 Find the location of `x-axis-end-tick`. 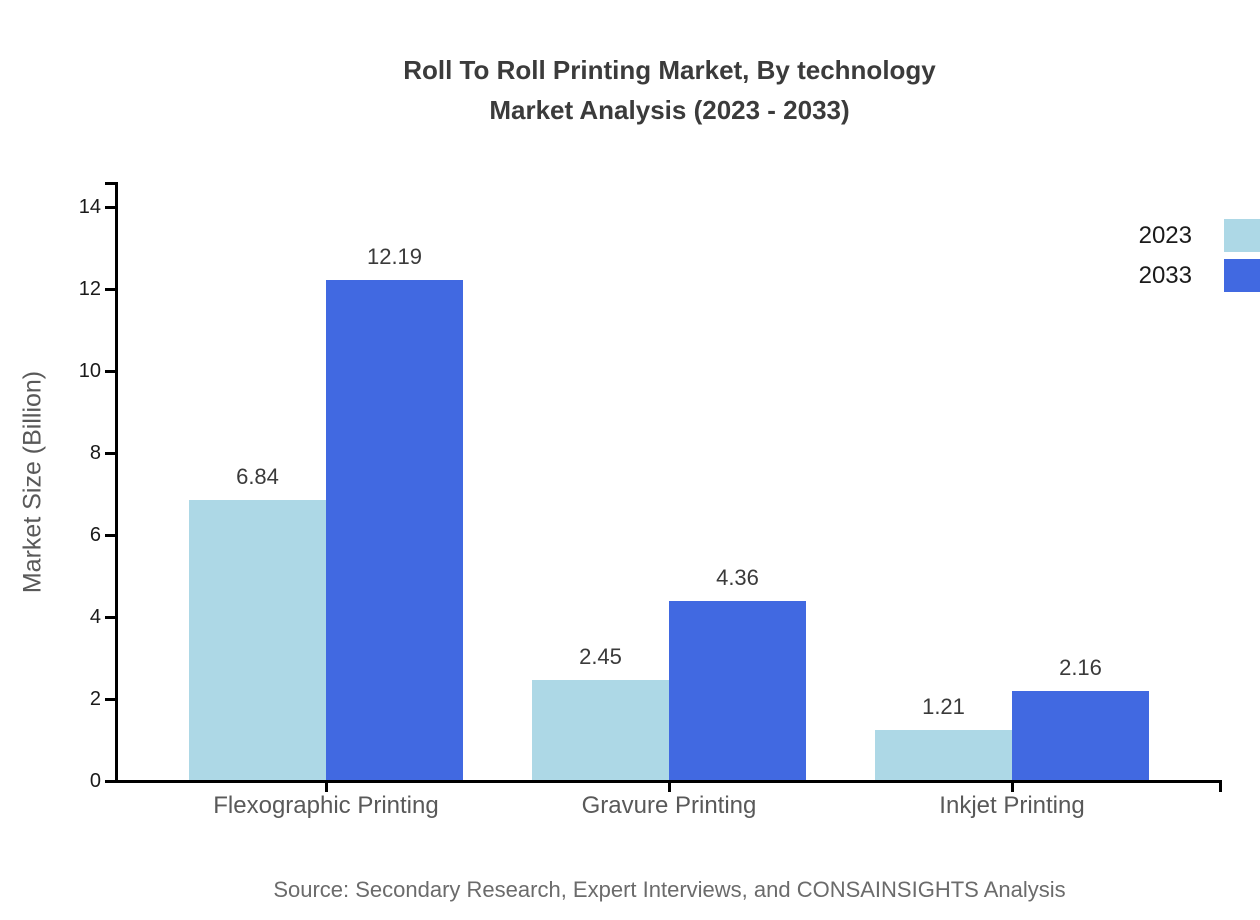

x-axis-end-tick is located at coordinates (1220, 787).